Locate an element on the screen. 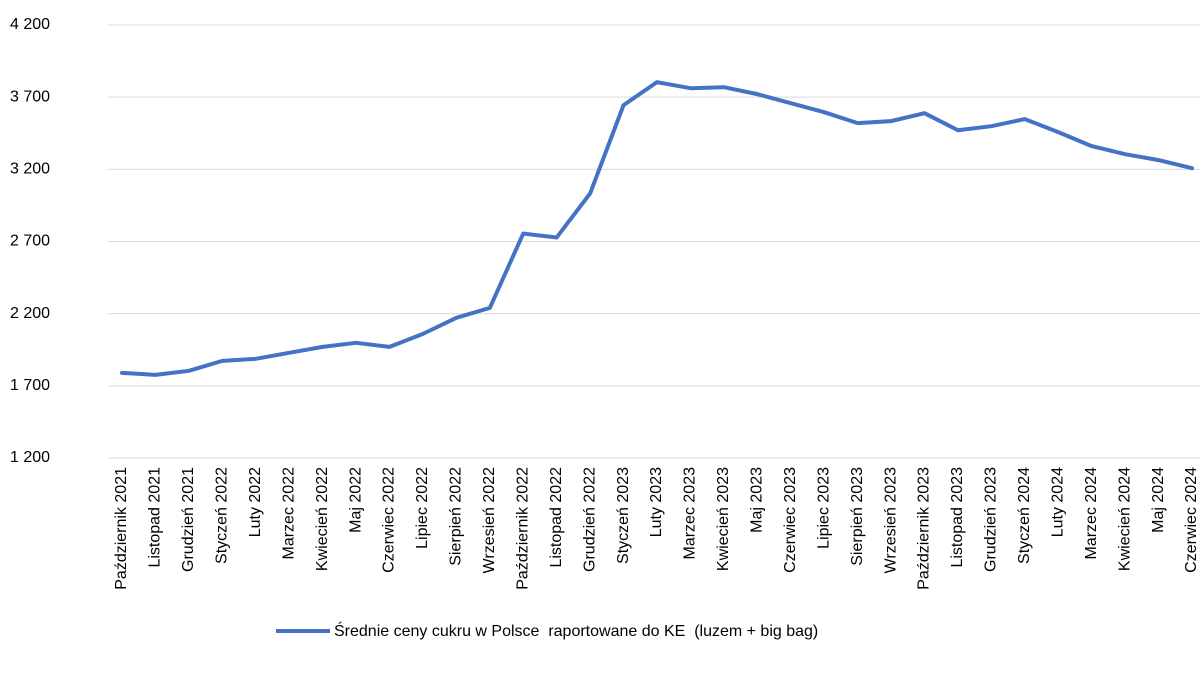  x-tick-label: Luty 2024 is located at coordinates (1057, 502).